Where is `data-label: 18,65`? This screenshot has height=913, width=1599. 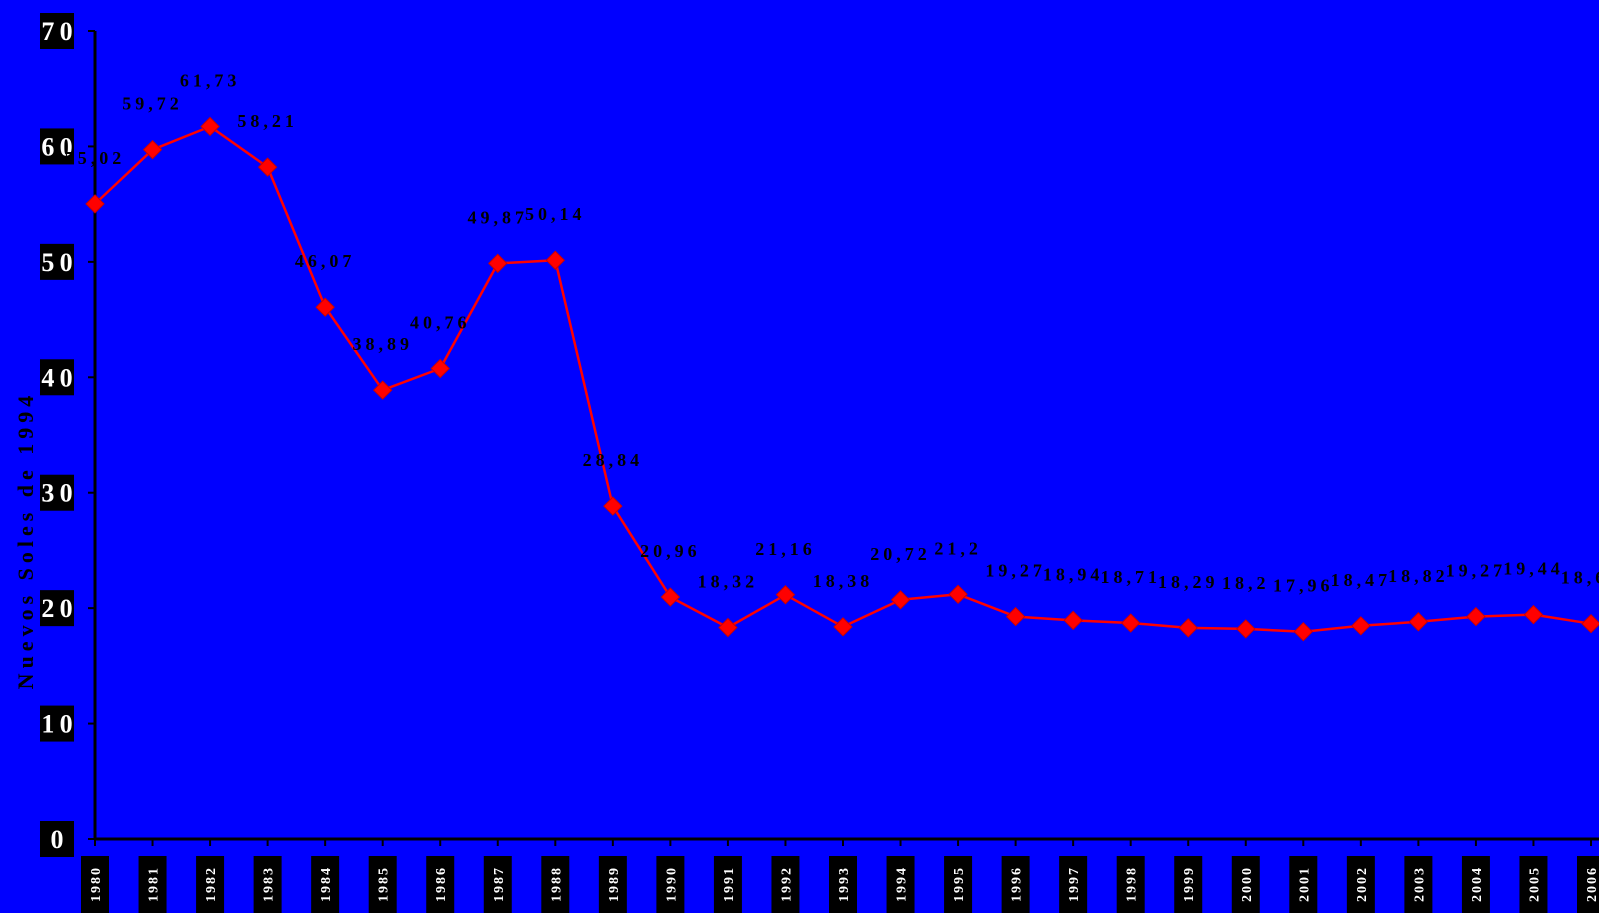
data-label: 18,65 is located at coordinates (1580, 578).